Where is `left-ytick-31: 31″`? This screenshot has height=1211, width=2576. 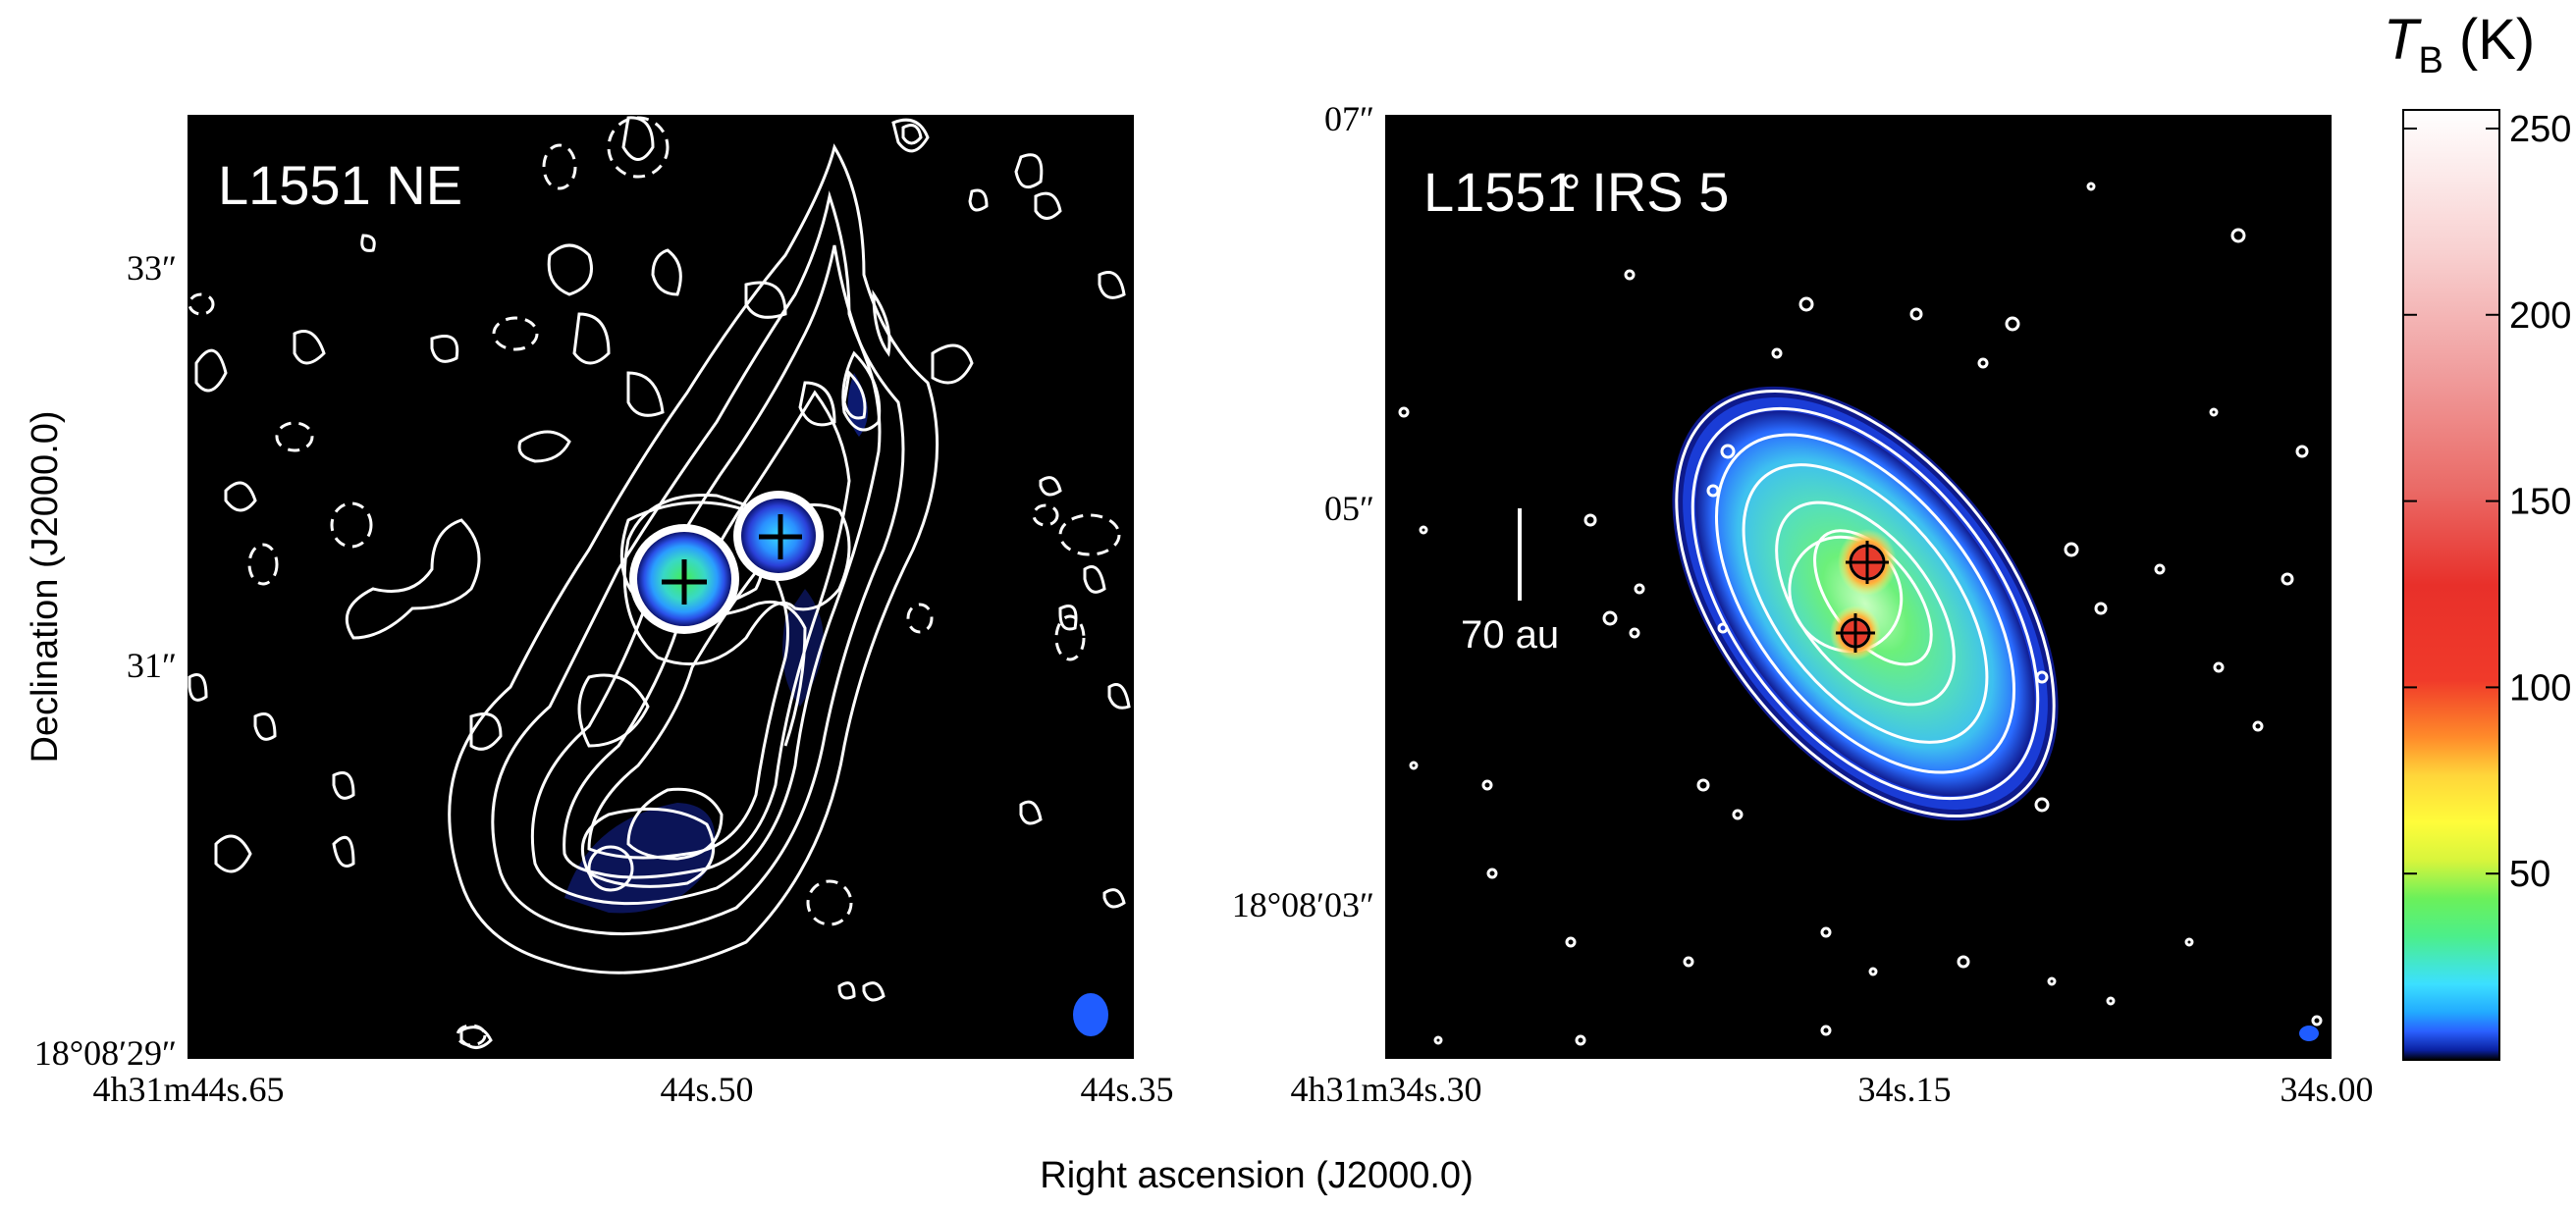
left-ytick-31: 31″ is located at coordinates (152, 665).